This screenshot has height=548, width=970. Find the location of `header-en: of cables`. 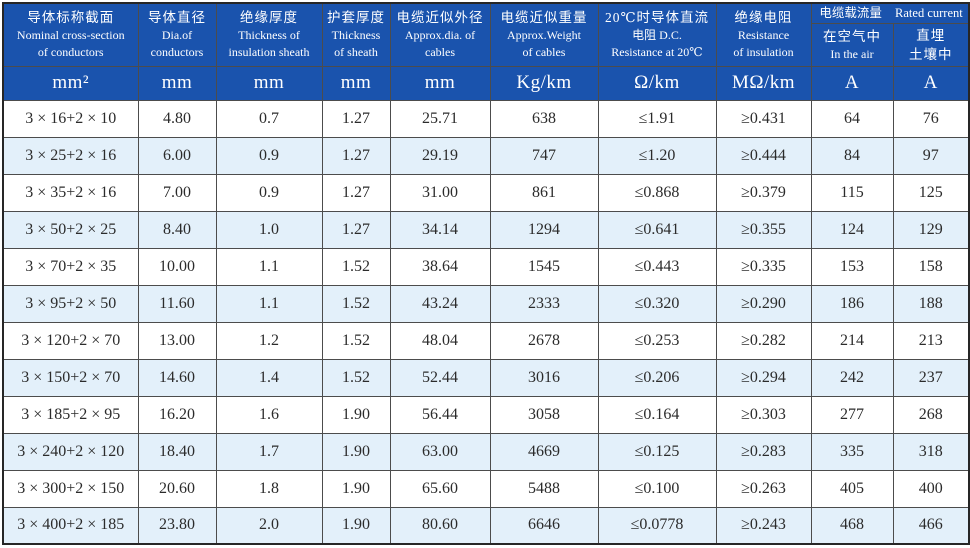

header-en: of cables is located at coordinates (544, 52).